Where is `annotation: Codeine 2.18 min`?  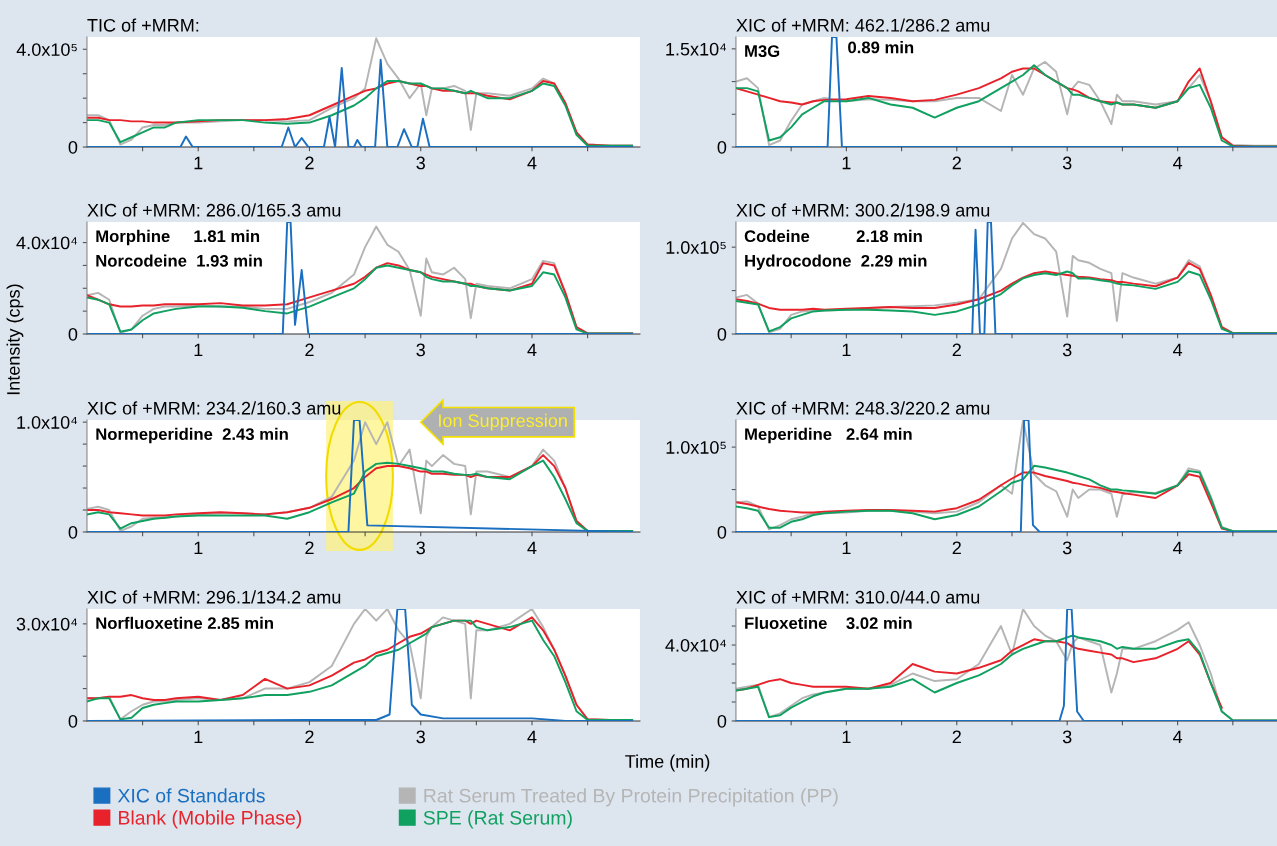
annotation: Codeine 2.18 min is located at coordinates (833, 236).